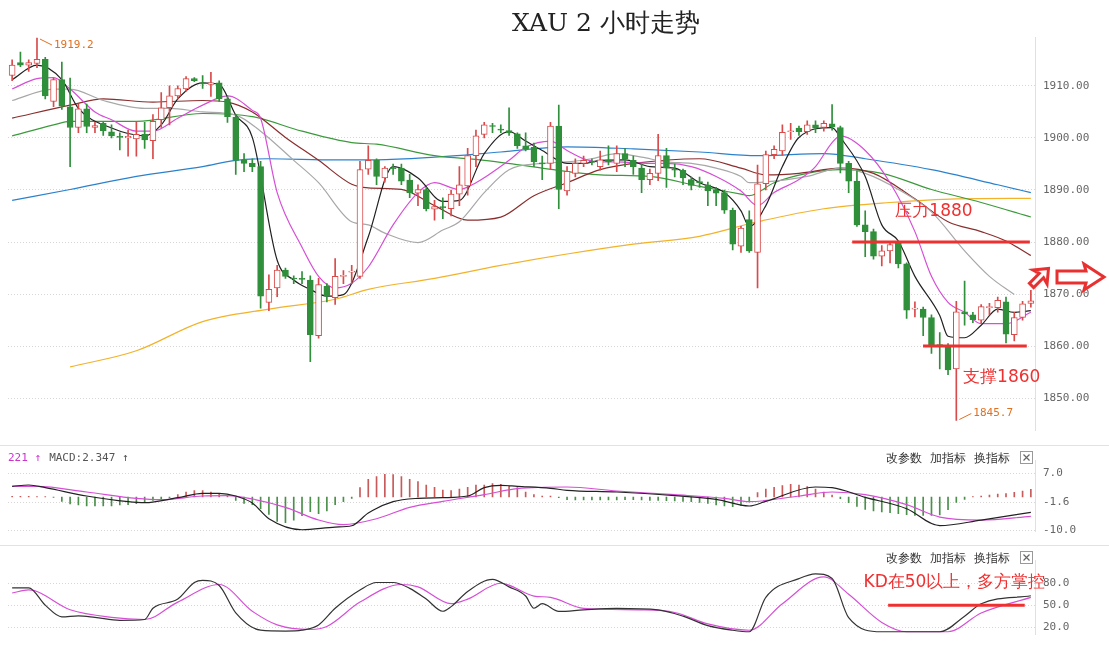 This screenshot has height=648, width=1109. I want to click on y-tick-label: 1870.00, so click(1066, 293).